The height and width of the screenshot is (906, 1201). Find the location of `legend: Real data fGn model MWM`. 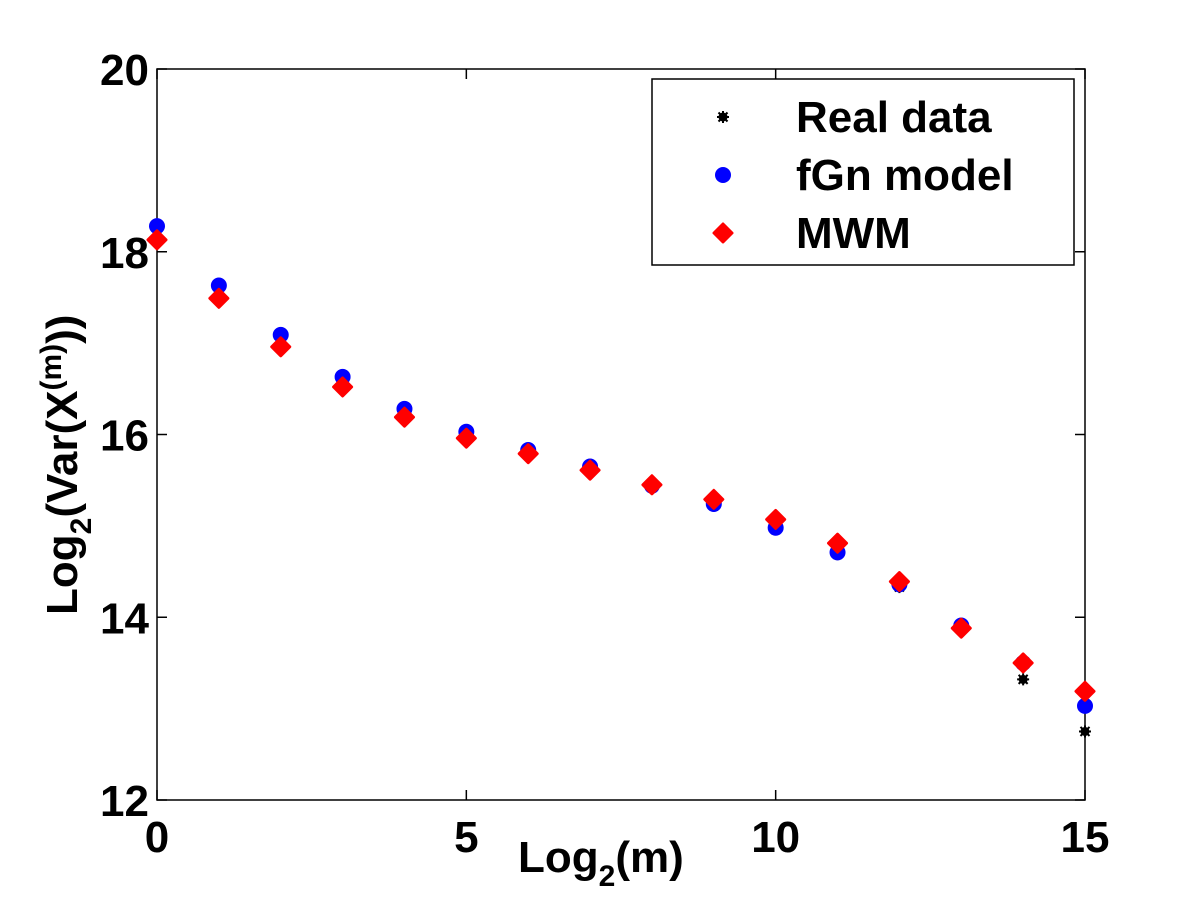

legend: Real data fGn model MWM is located at coordinates (863, 172).